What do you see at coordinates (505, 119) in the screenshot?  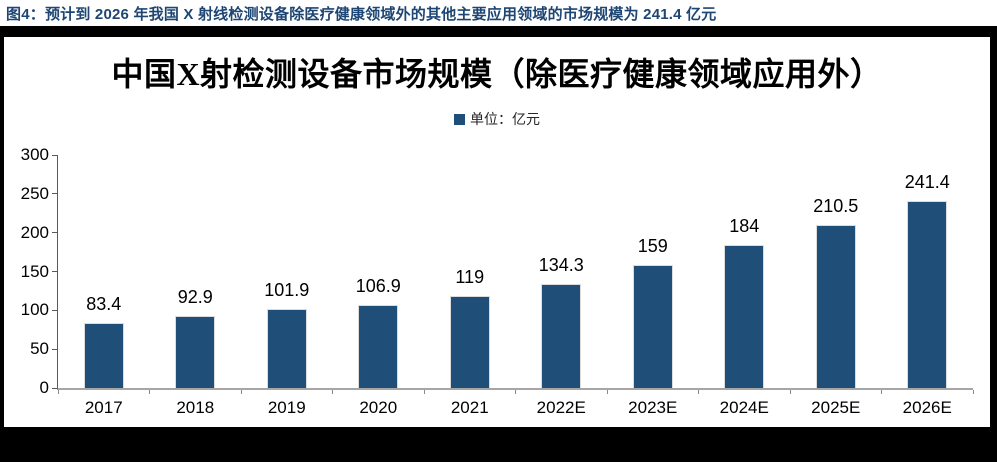 I see `legend-label: 单位：亿元` at bounding box center [505, 119].